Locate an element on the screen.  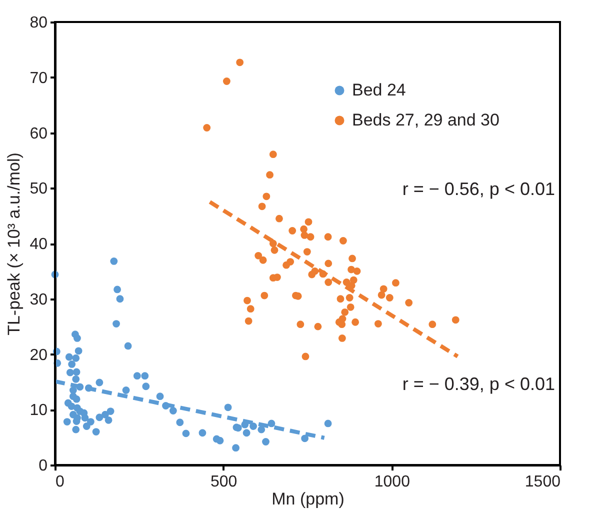
x-tick-label: 1500 is located at coordinates (542, 482).